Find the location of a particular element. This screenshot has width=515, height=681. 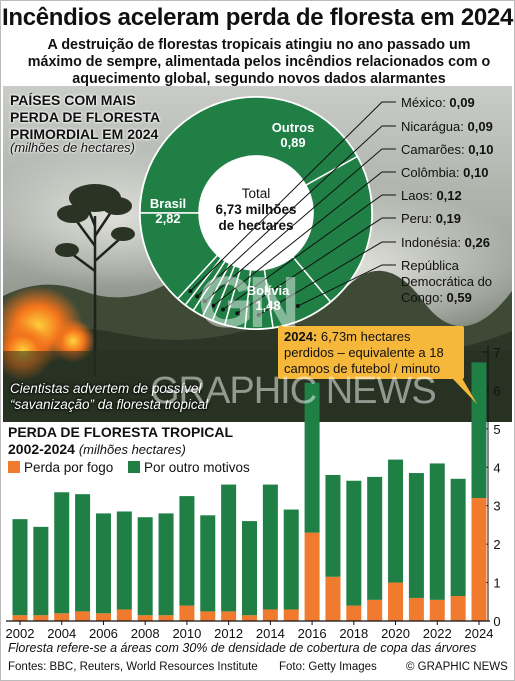

bar-fire-2005 is located at coordinates (83, 616).